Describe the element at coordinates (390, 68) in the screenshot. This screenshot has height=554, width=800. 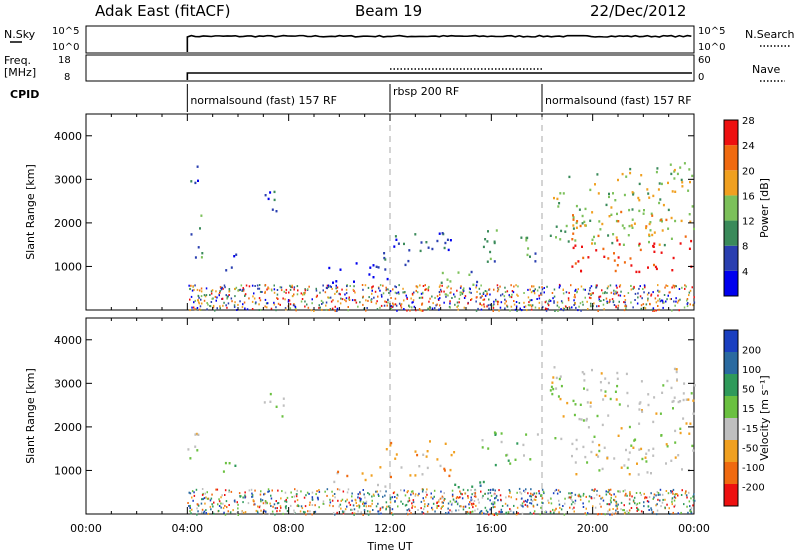
I see `freq-strip-frame` at that location.